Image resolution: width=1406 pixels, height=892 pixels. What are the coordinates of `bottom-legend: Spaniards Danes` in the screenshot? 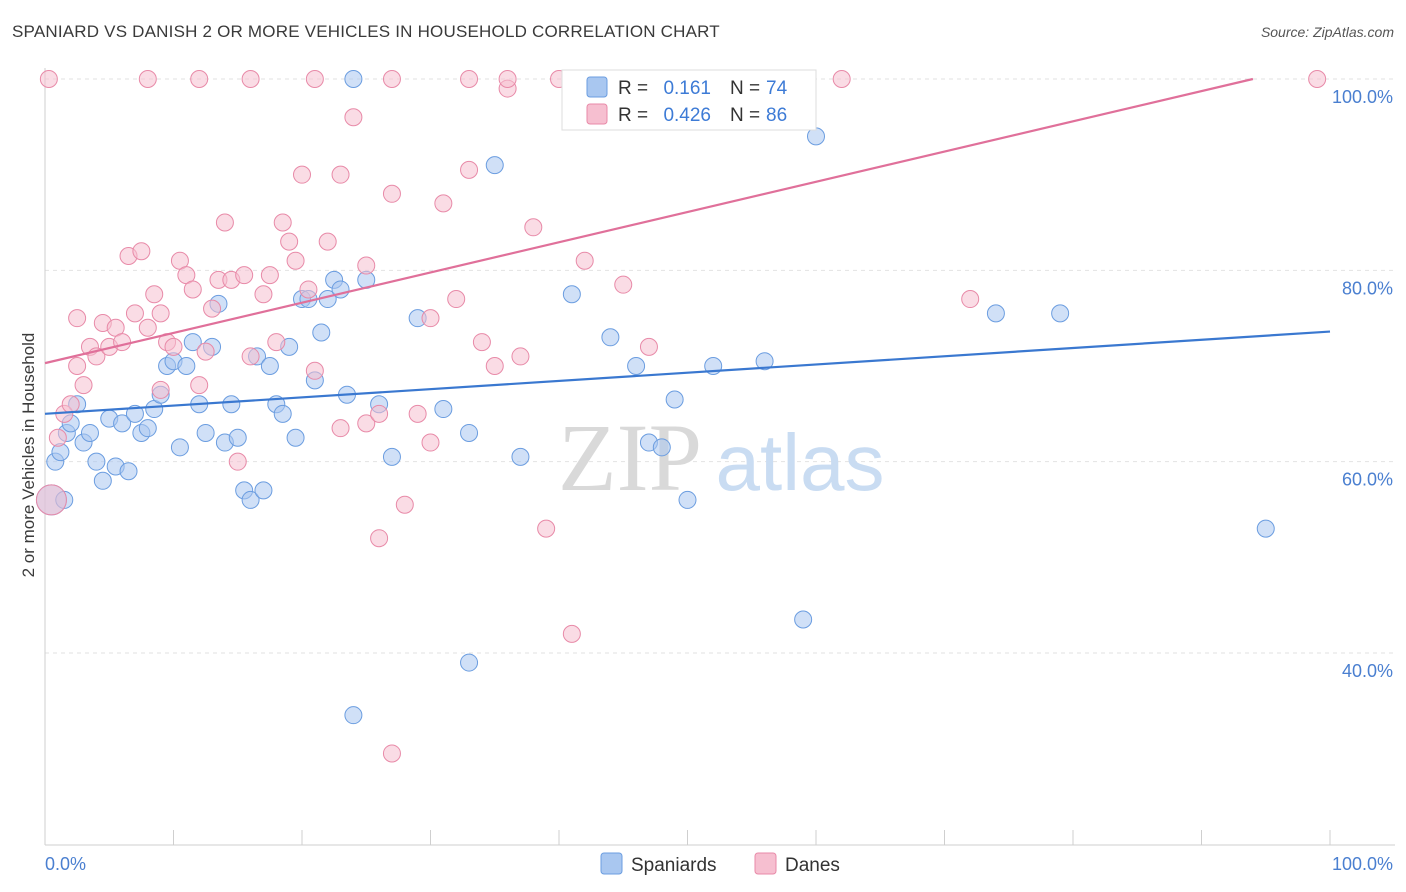 It's located at (720, 864).